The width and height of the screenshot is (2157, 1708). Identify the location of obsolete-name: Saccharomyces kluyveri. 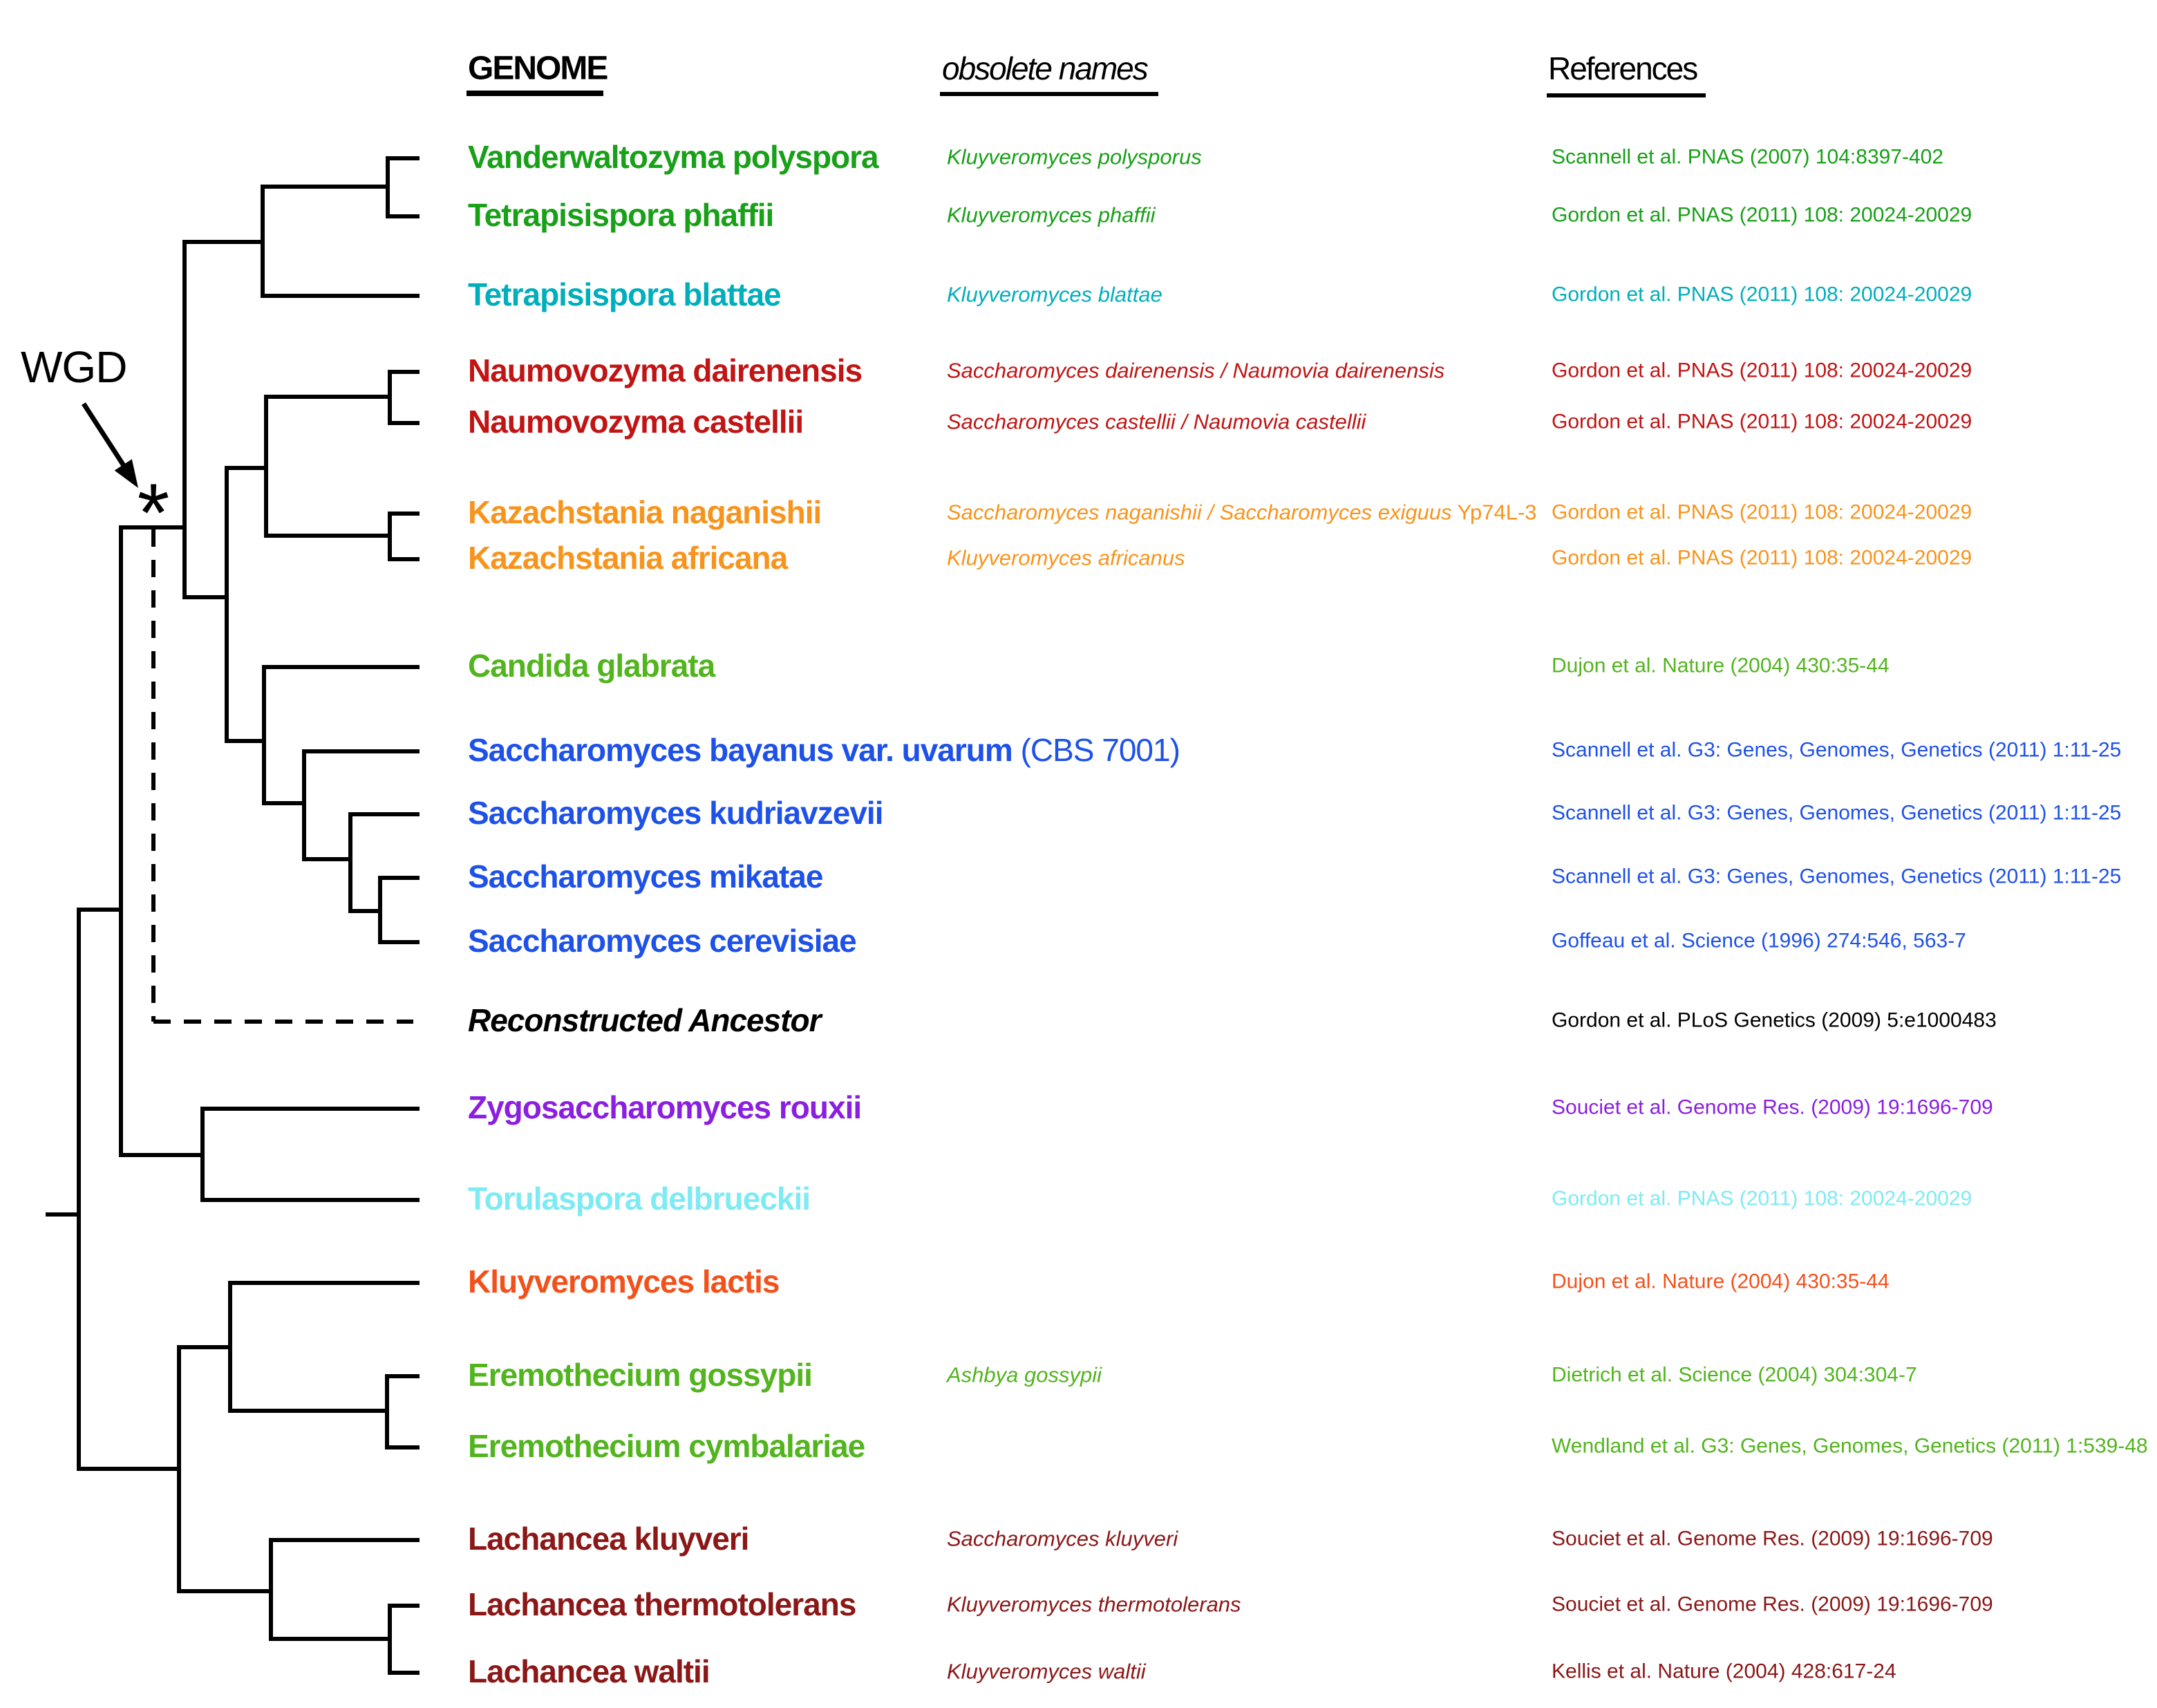
(1062, 1539).